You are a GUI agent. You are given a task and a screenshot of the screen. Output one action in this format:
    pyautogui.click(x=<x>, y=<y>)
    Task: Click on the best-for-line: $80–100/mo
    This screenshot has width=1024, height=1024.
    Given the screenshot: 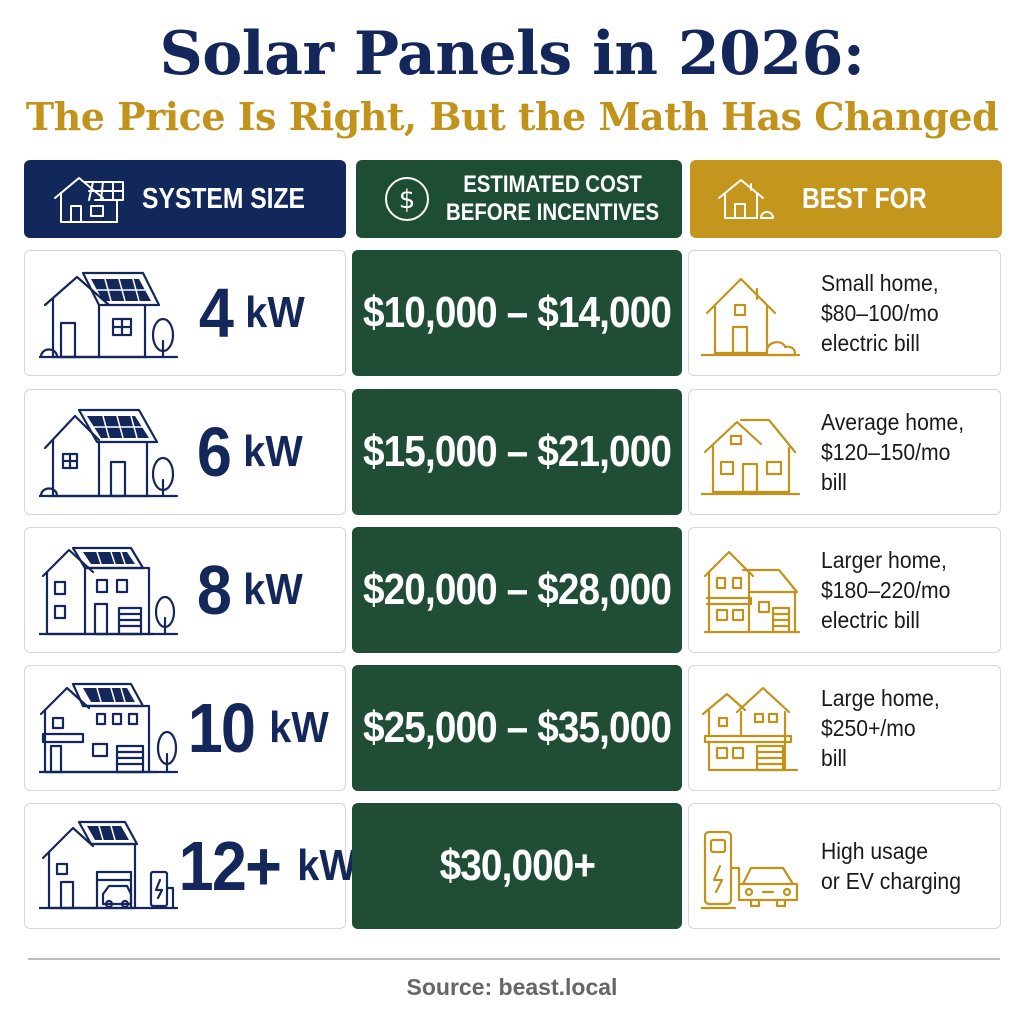 What is the action you would take?
    pyautogui.click(x=880, y=312)
    